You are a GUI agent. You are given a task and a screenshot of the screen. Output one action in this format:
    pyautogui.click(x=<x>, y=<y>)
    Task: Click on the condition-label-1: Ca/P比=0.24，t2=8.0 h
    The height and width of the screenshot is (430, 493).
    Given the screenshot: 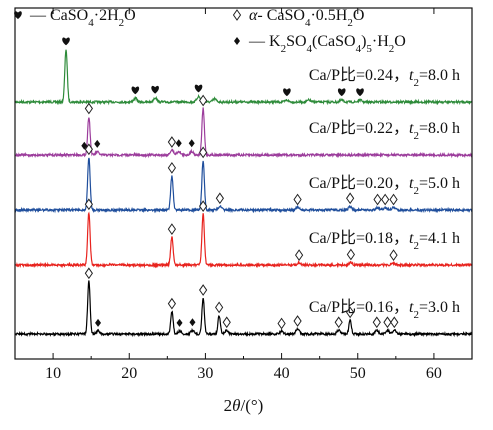 What is the action you would take?
    pyautogui.click(x=384, y=77)
    